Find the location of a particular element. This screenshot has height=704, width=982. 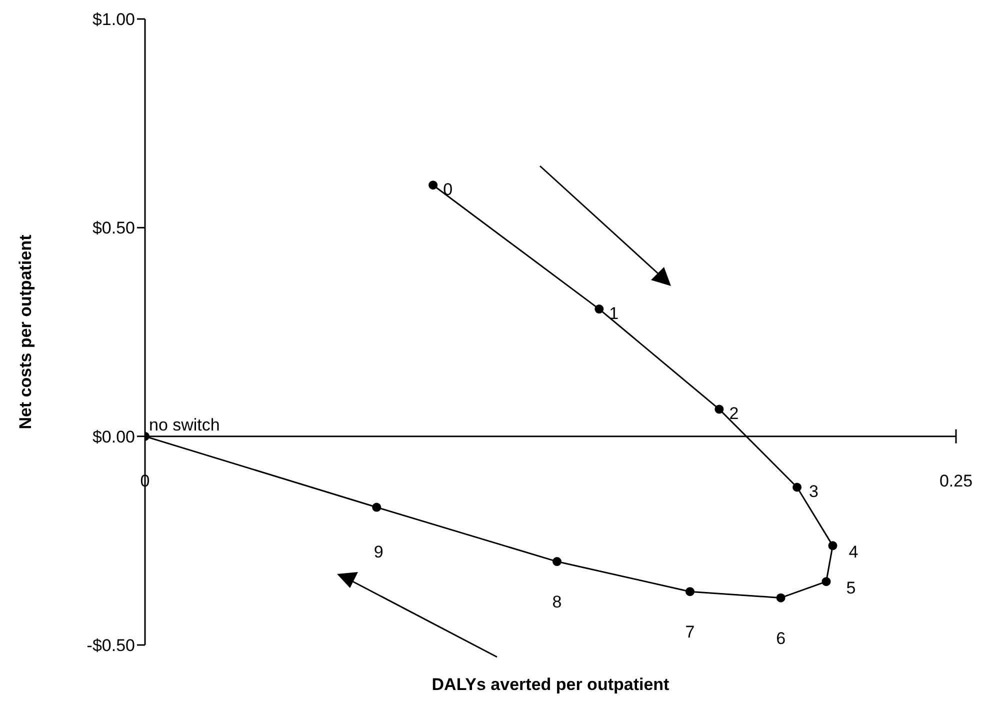

annotation: 8 is located at coordinates (557, 602).